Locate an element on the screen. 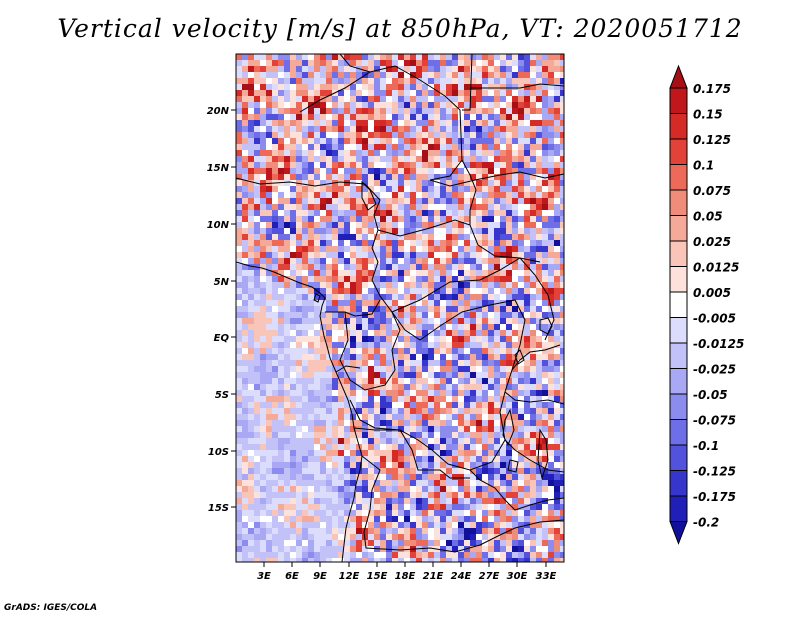  lon-tick-label: 9E is located at coordinates (320, 576).